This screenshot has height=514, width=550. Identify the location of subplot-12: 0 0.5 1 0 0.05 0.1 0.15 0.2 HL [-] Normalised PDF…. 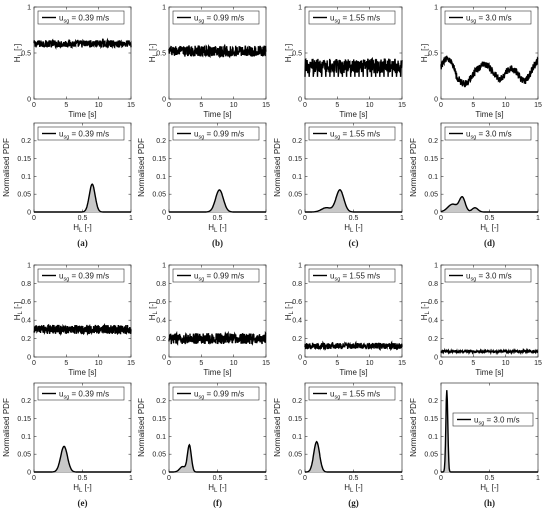
(67, 445).